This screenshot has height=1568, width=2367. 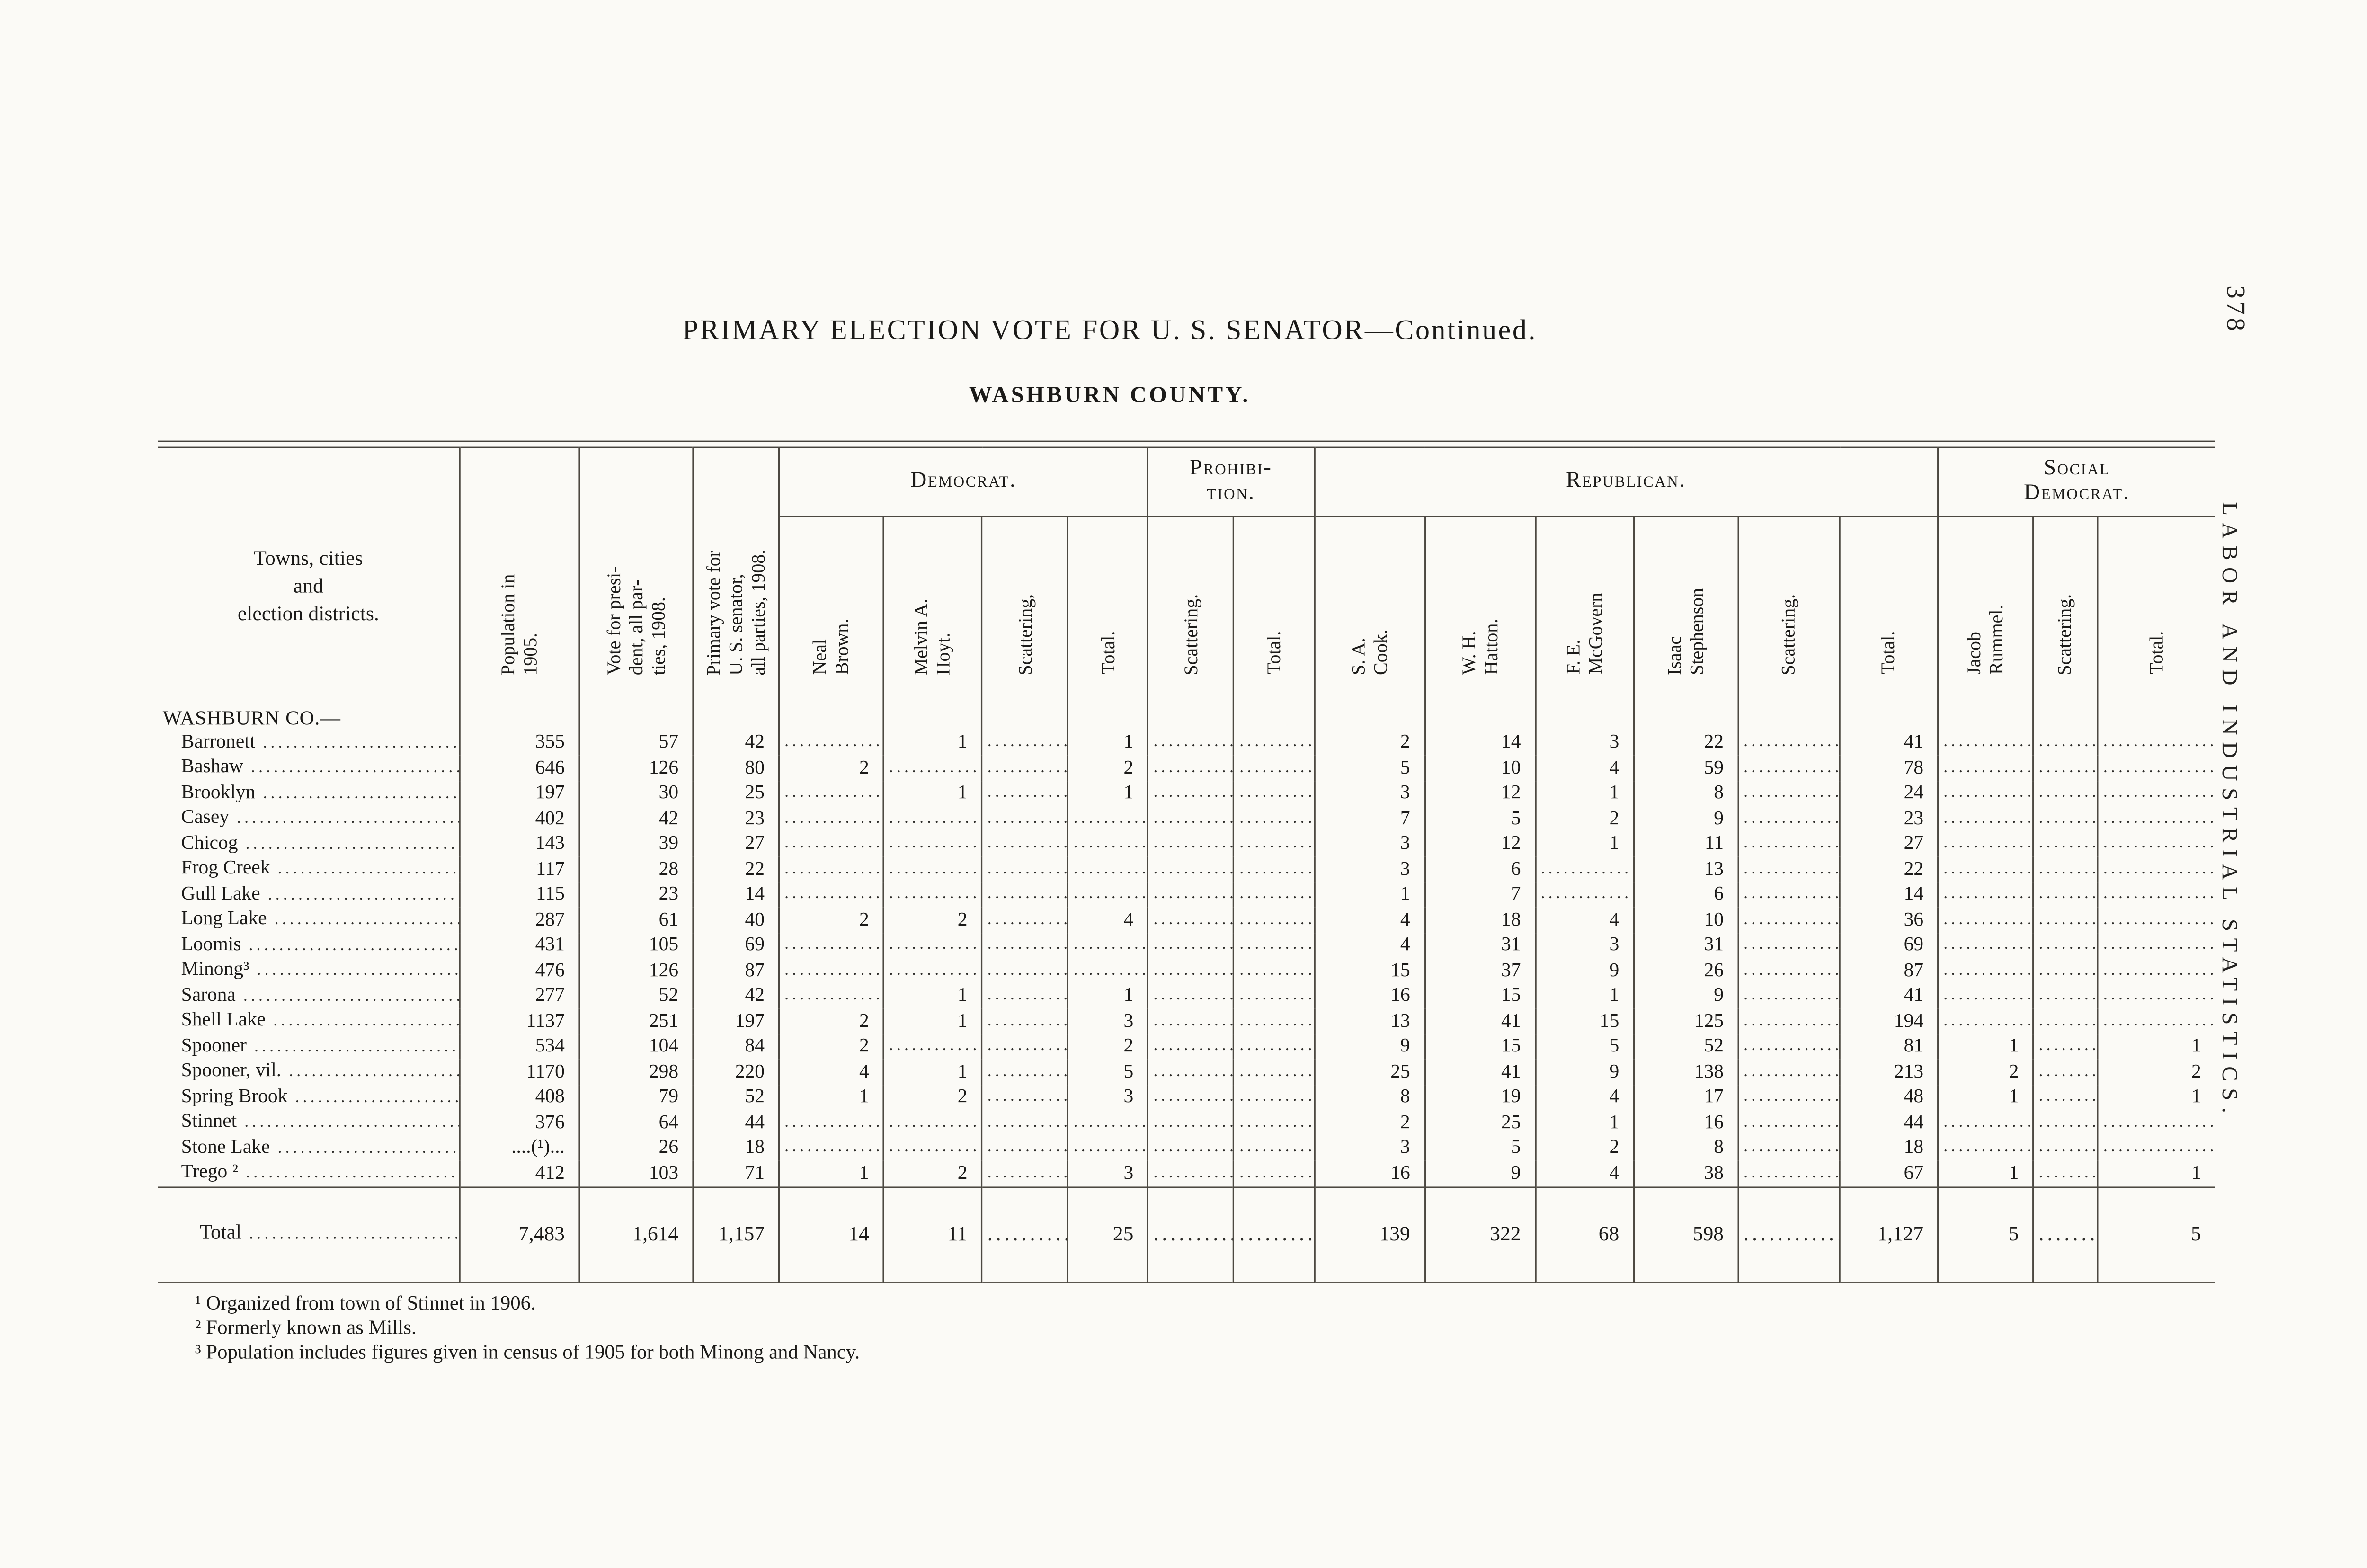 What do you see at coordinates (1685, 1122) in the screenshot?
I see `value-cell: 16` at bounding box center [1685, 1122].